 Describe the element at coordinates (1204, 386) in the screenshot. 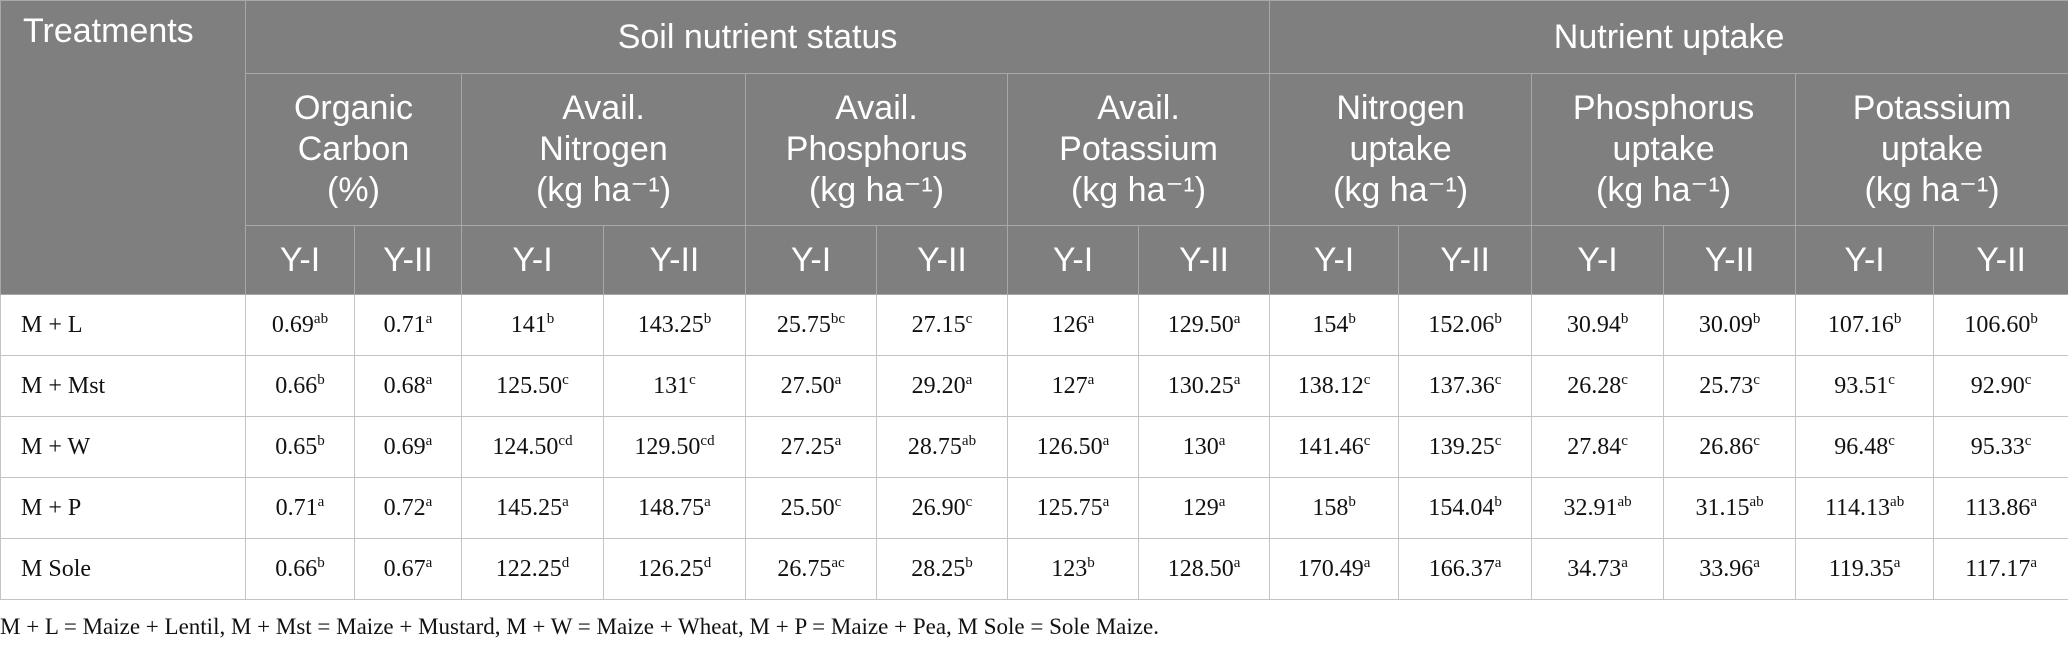

I see `table-cell: 130.25a` at that location.